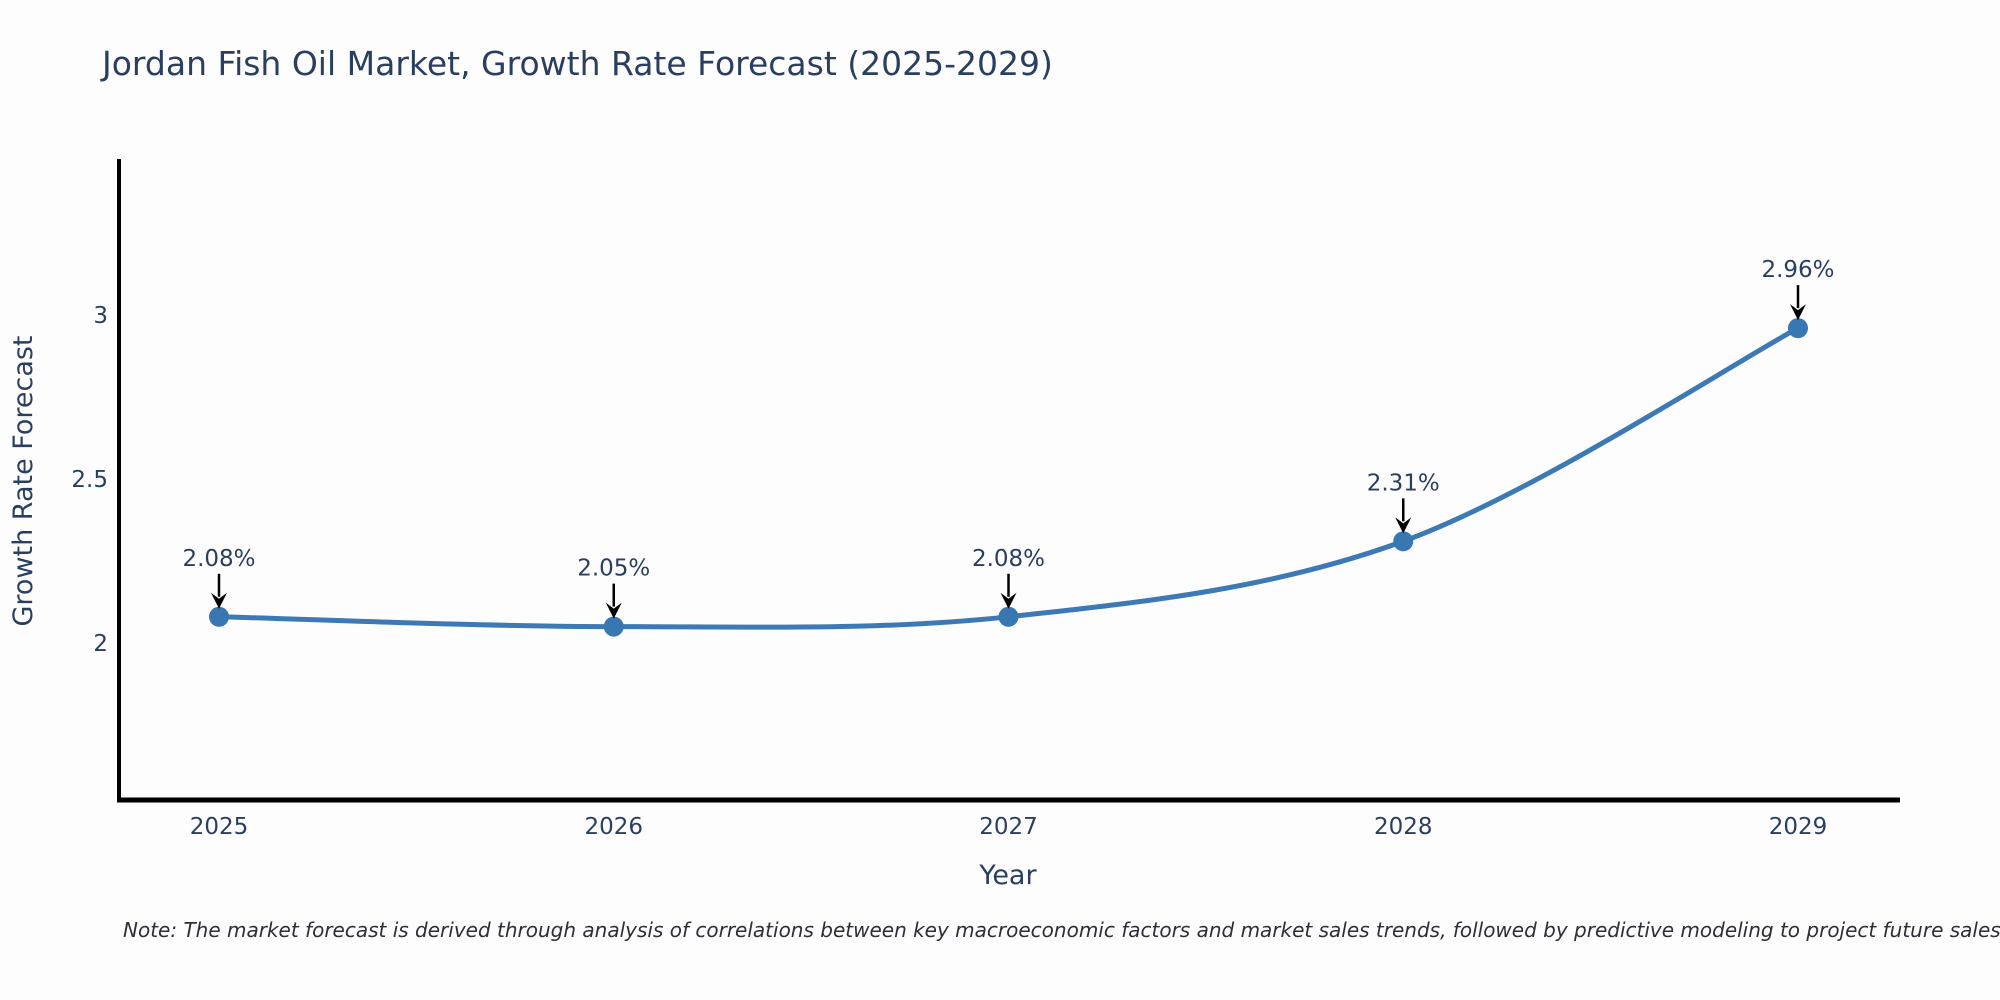 The width and height of the screenshot is (2000, 1000). Describe the element at coordinates (1403, 827) in the screenshot. I see `x-tick-label: 2028` at that location.